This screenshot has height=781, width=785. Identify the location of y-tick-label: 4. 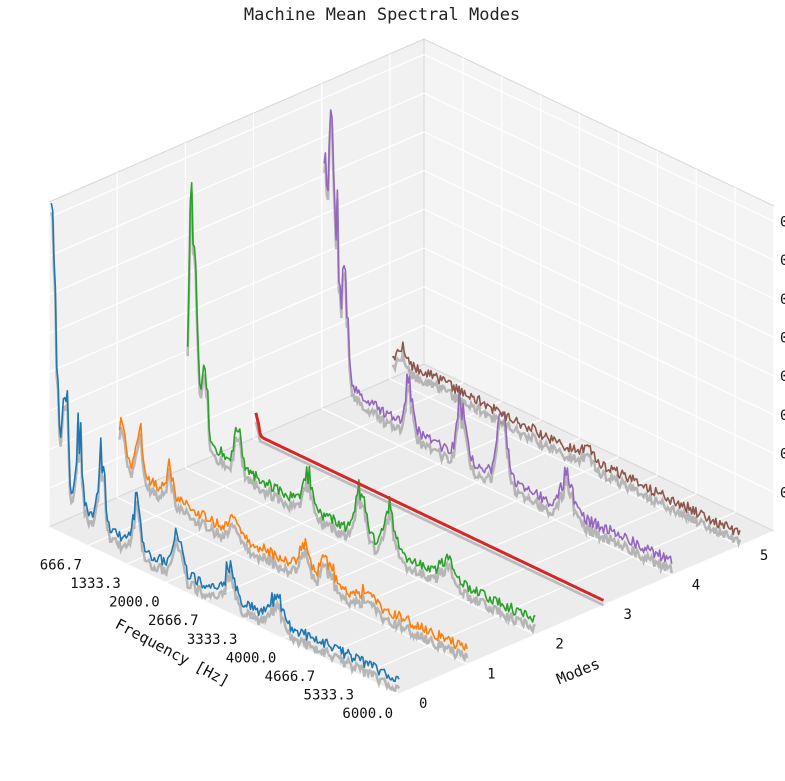
(696, 585).